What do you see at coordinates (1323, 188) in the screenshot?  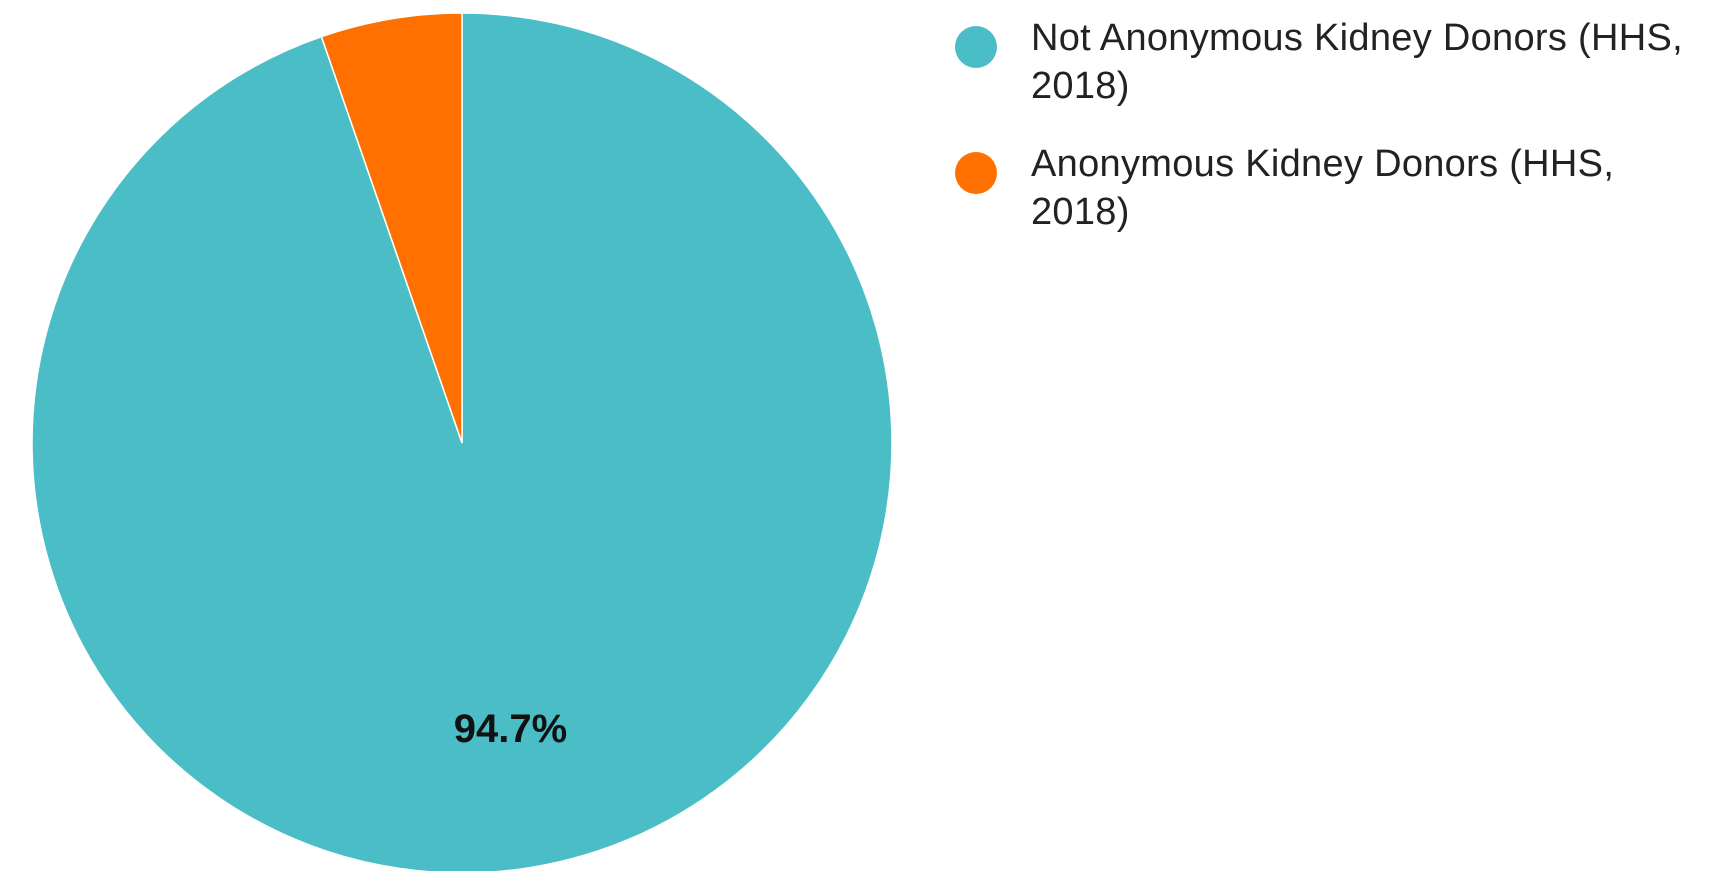 I see `legend-label-anonymous: Anonymous Kidney Donors (HHS, 2018)` at bounding box center [1323, 188].